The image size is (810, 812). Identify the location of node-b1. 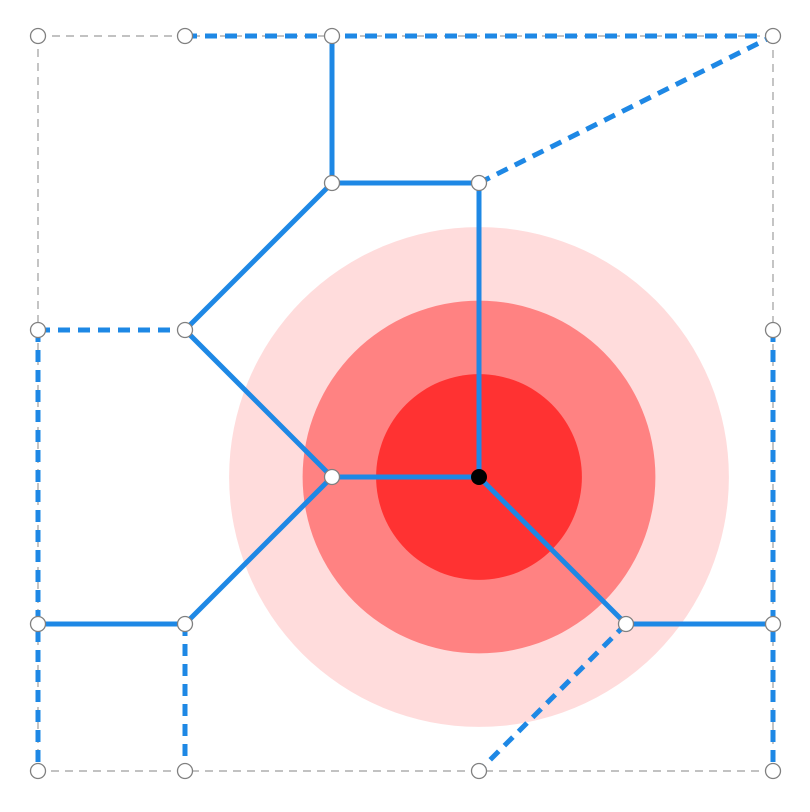
(185, 771).